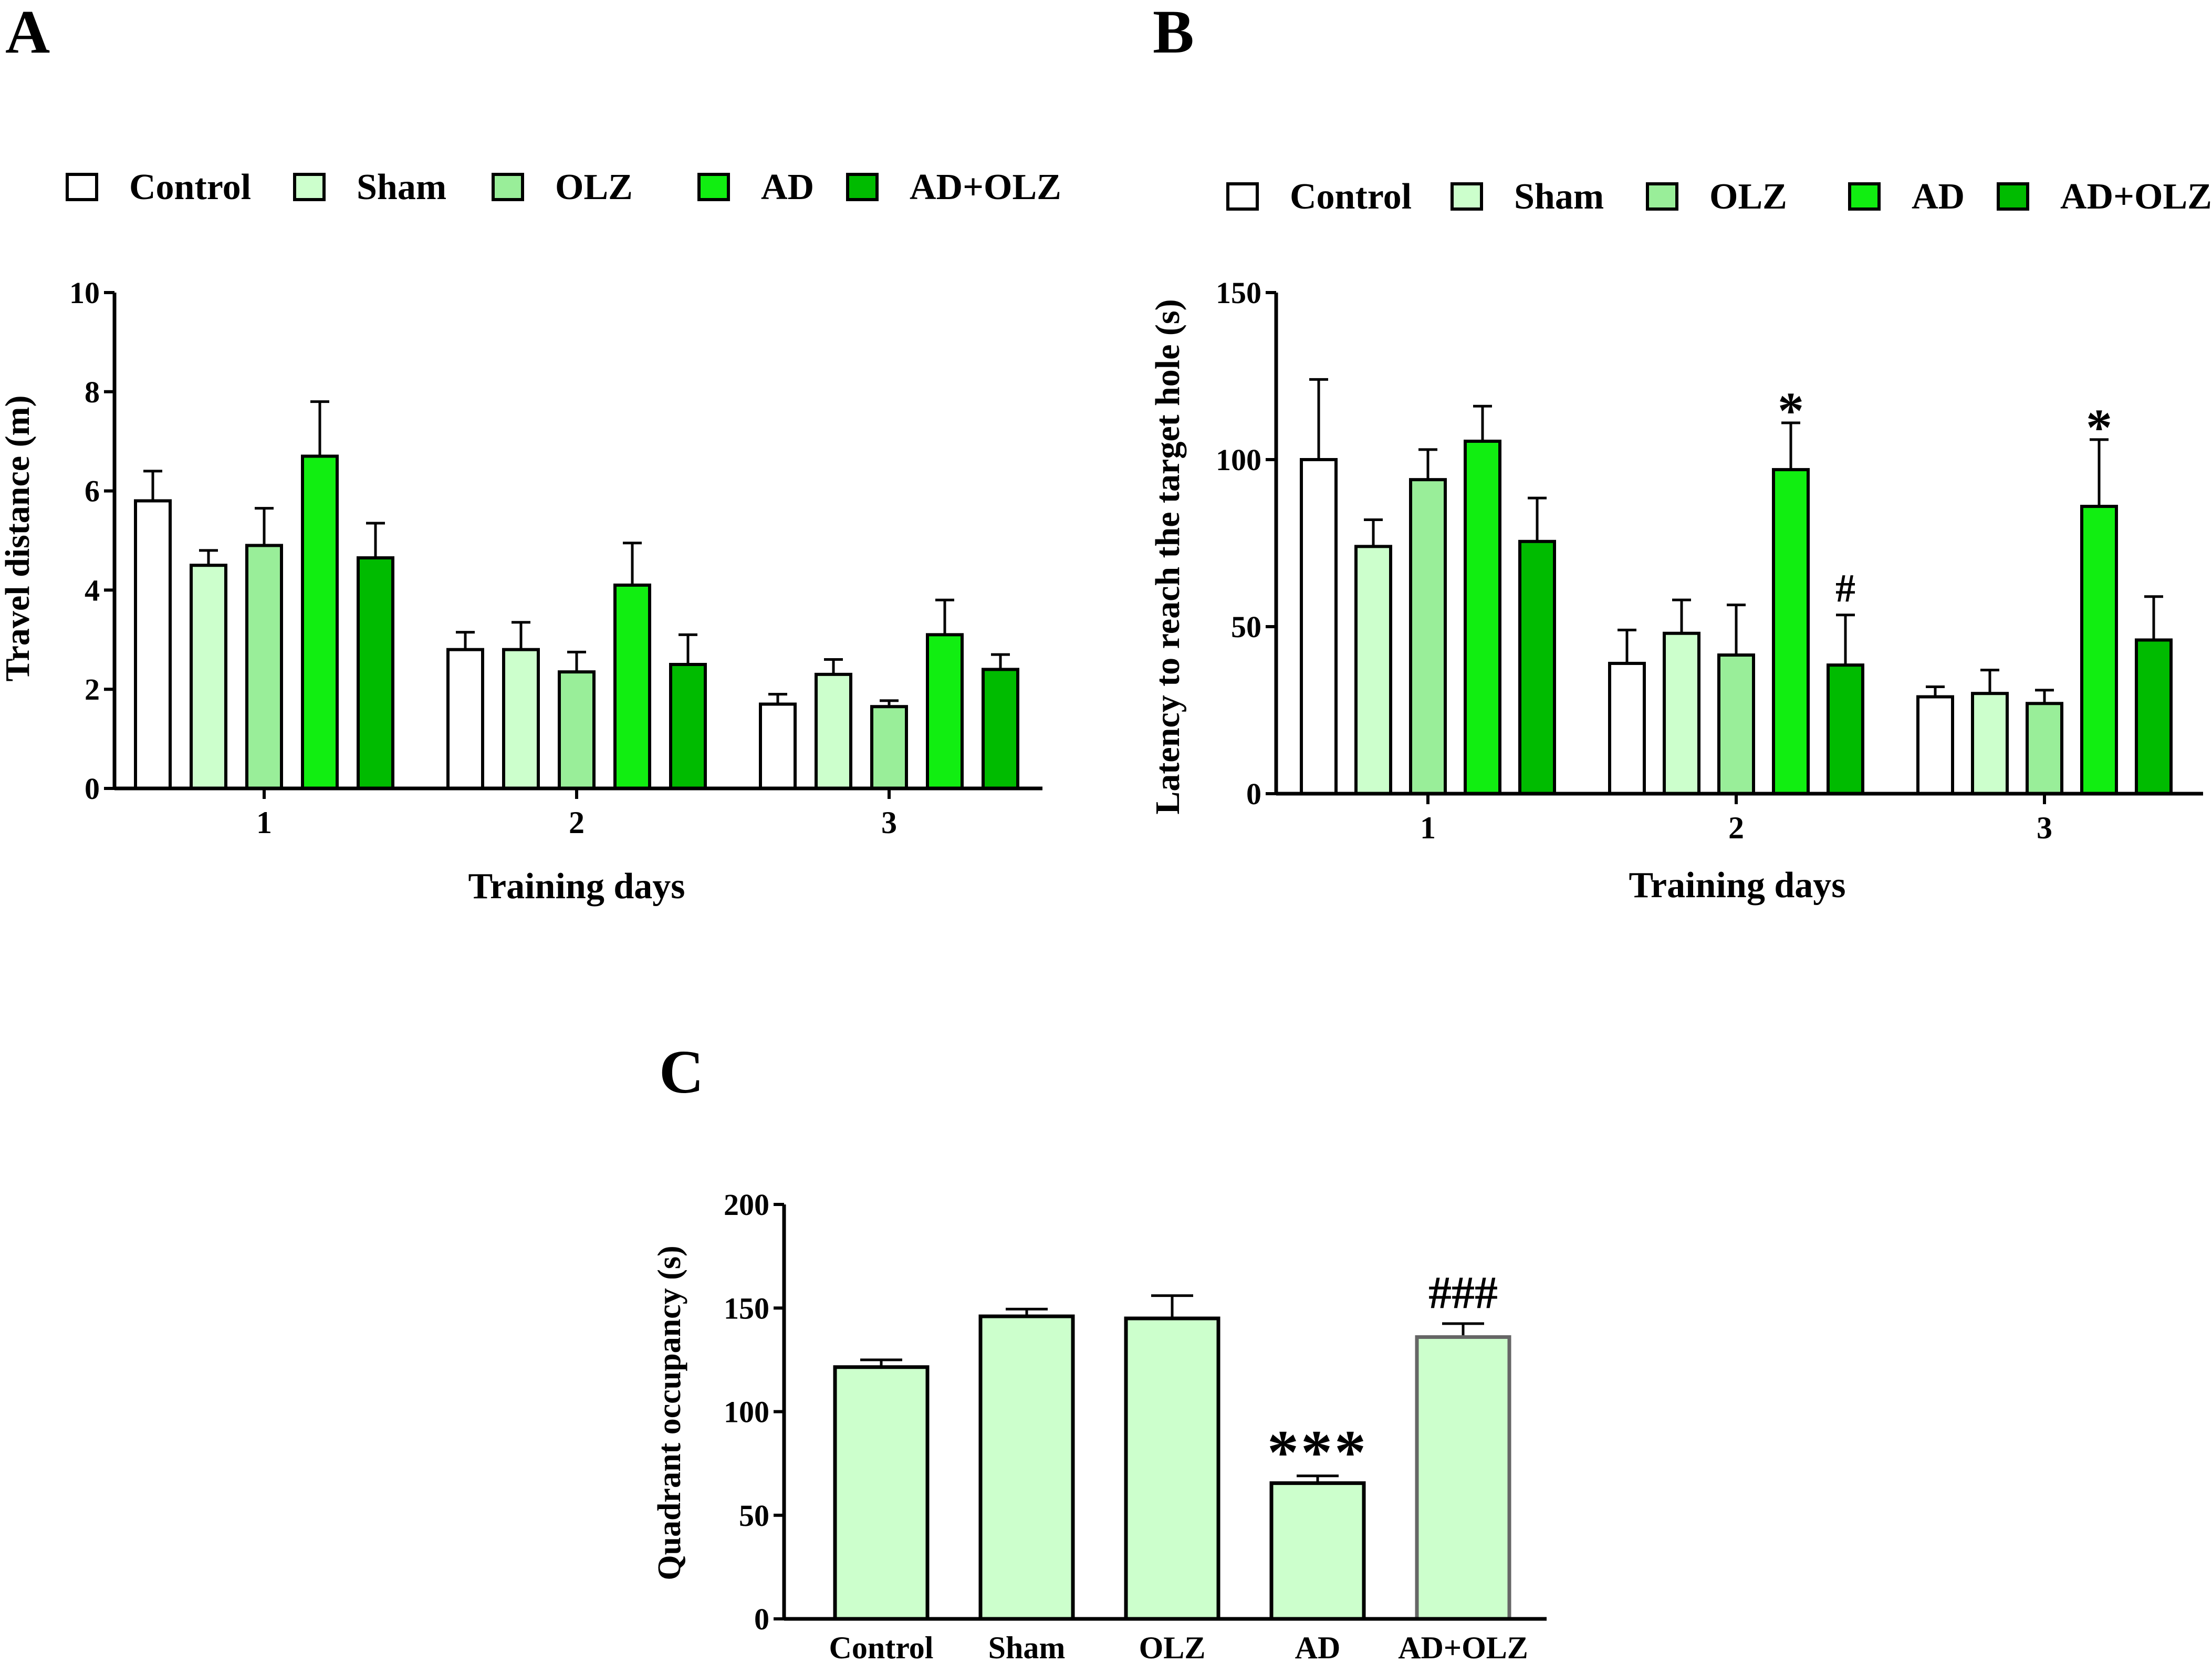 The image size is (2212, 1663). Describe the element at coordinates (1317, 1551) in the screenshot. I see `bar-ad` at that location.